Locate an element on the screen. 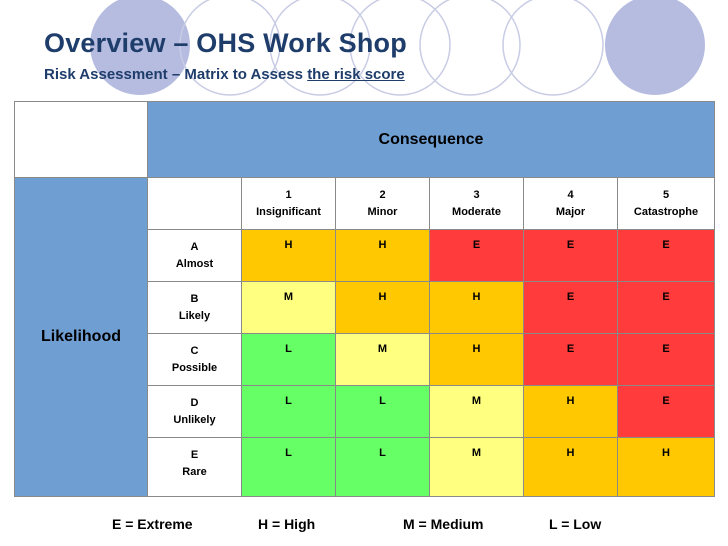 This screenshot has width=728, height=546. likelihood-letter: B is located at coordinates (194, 299).